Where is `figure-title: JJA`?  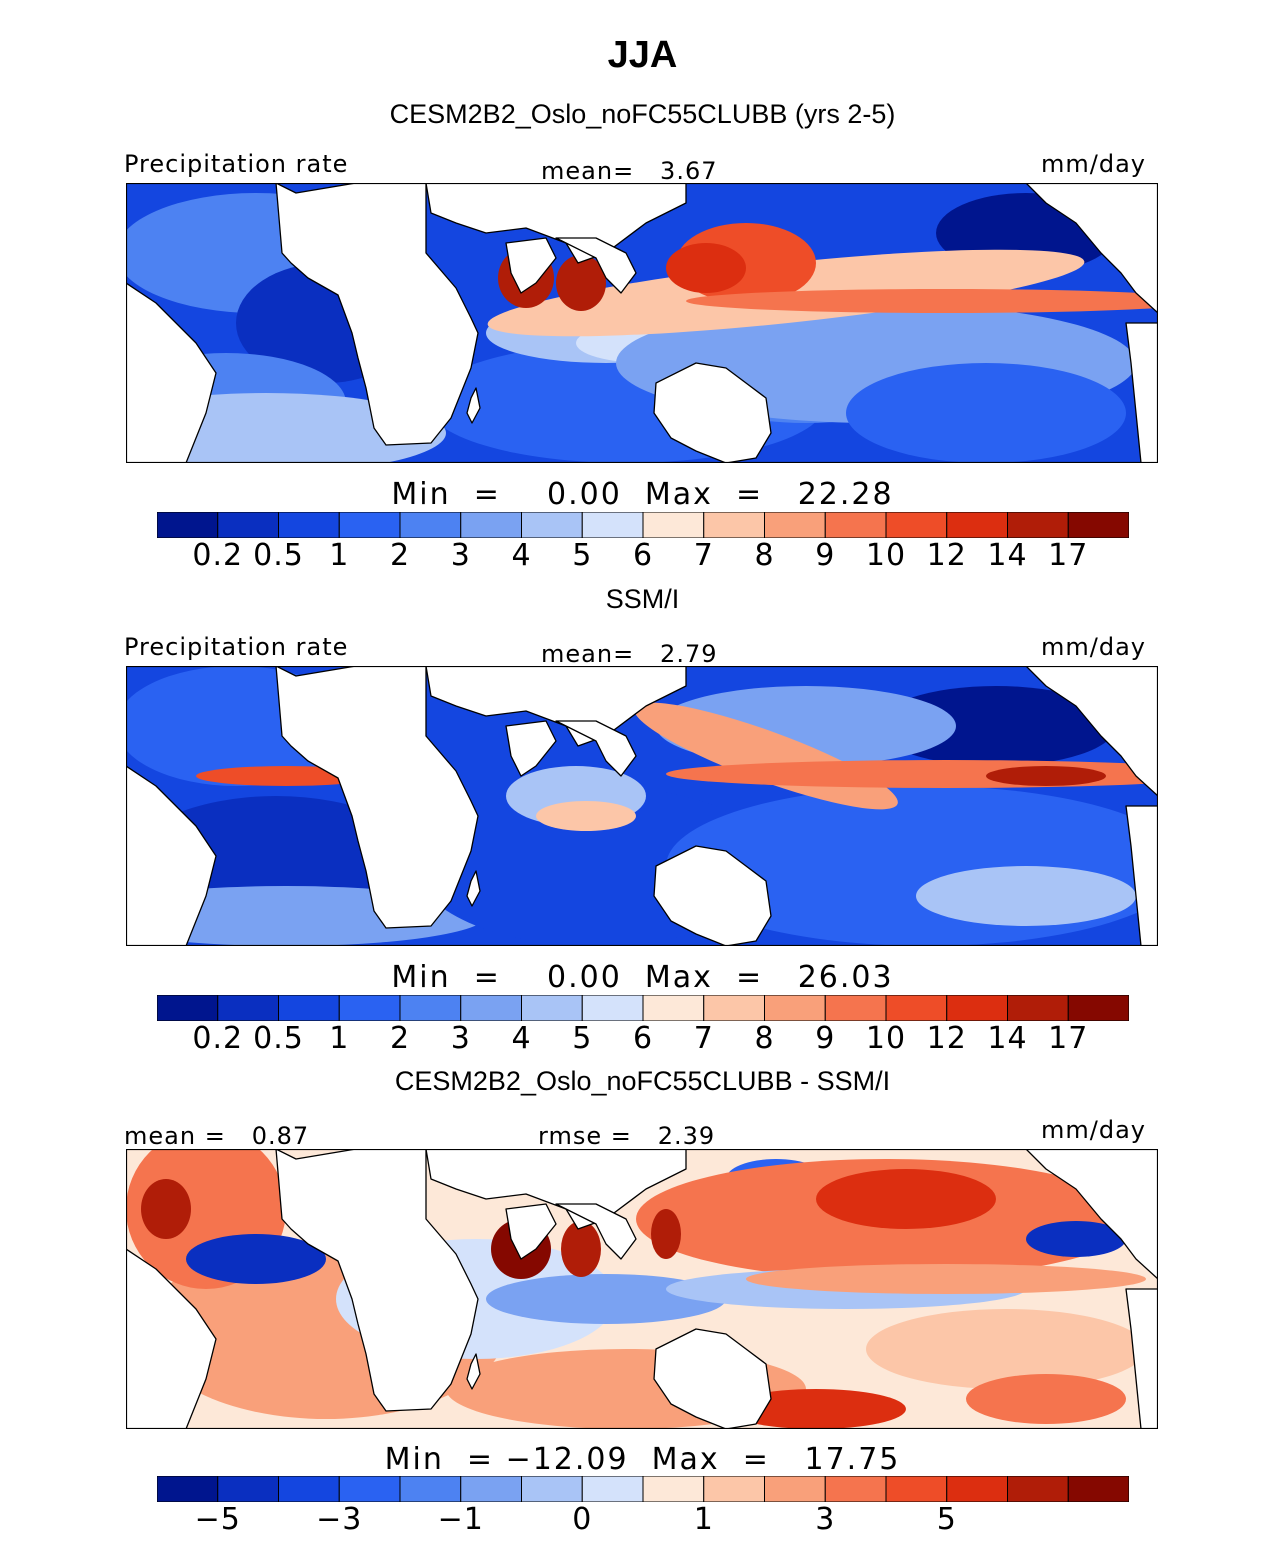
figure-title: JJA is located at coordinates (642, 55).